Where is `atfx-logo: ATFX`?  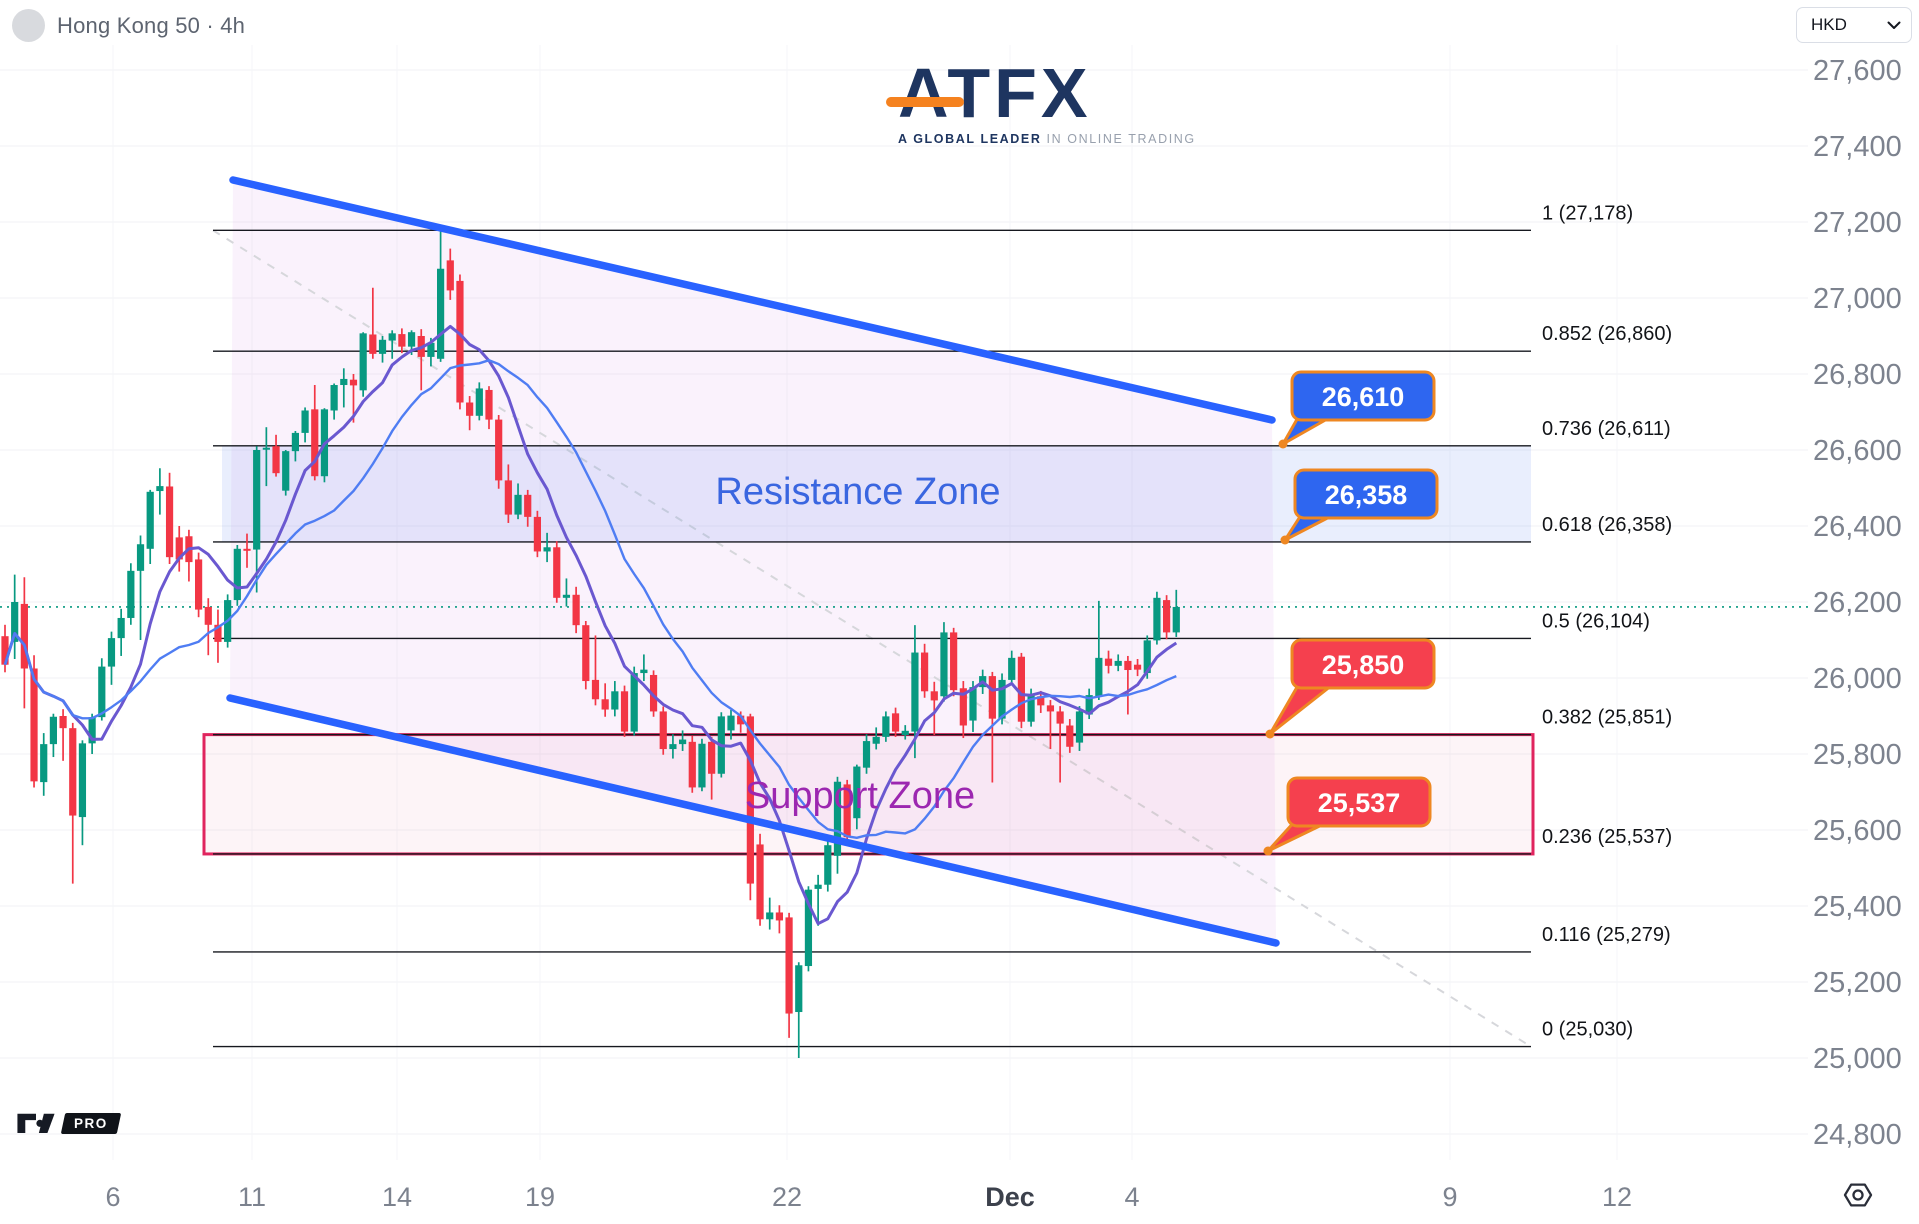 atfx-logo: ATFX is located at coordinates (989, 93).